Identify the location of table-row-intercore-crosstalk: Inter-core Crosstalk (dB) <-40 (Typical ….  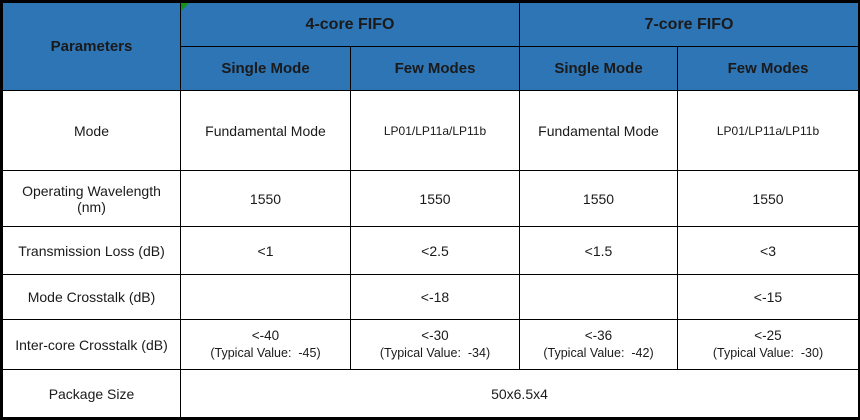
(430, 344).